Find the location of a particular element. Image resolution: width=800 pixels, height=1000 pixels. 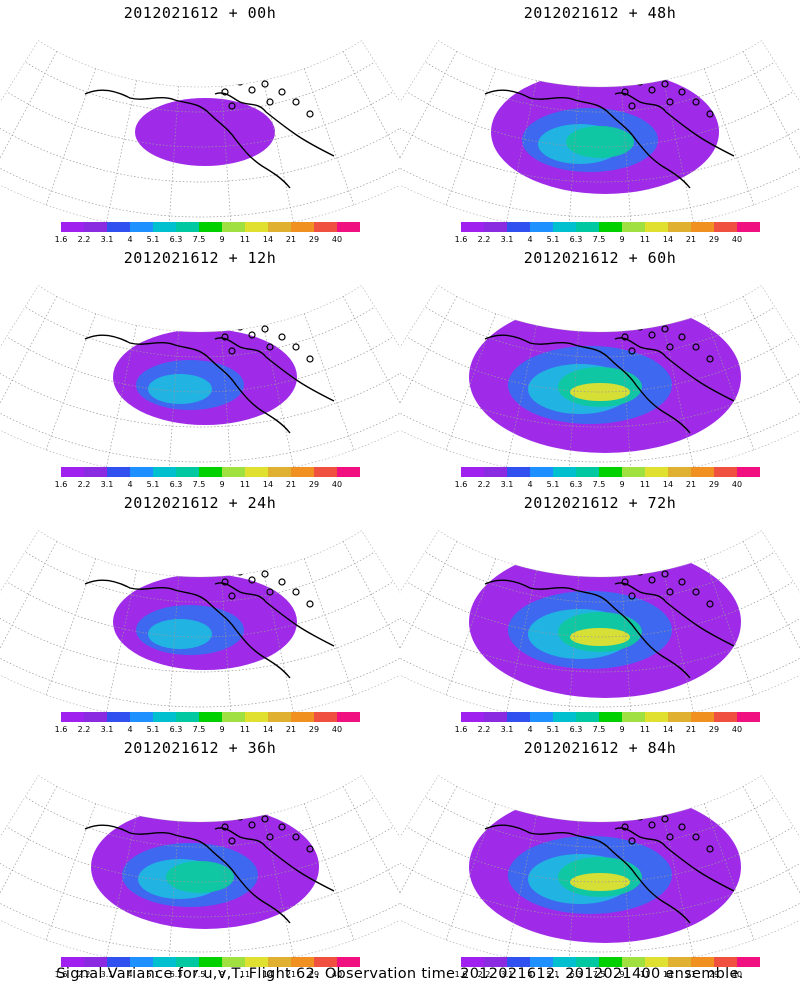

colorbar-tick-label: 21 is located at coordinates (691, 239).